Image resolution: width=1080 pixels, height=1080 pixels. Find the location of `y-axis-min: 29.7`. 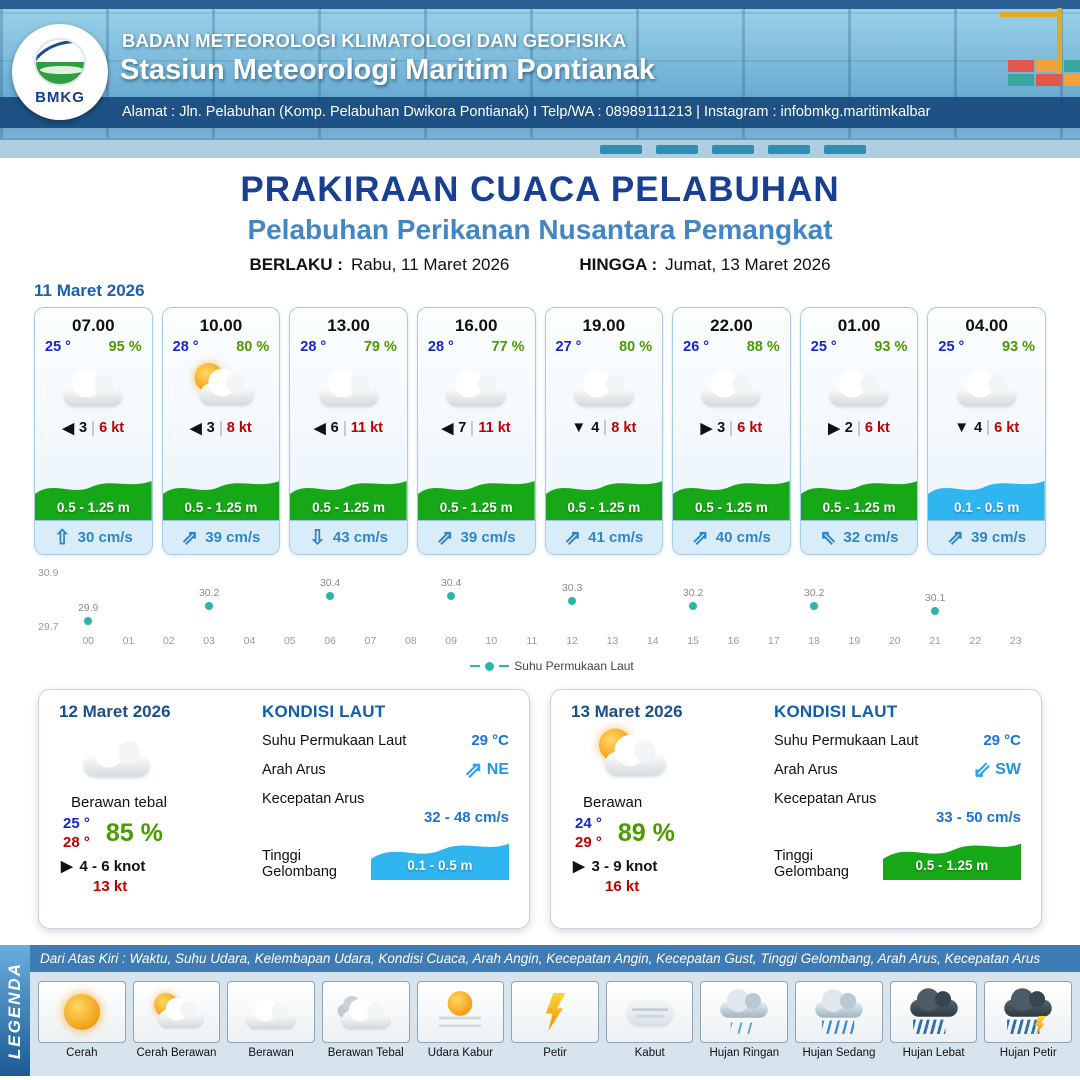

y-axis-min: 29.7 is located at coordinates (48, 627).